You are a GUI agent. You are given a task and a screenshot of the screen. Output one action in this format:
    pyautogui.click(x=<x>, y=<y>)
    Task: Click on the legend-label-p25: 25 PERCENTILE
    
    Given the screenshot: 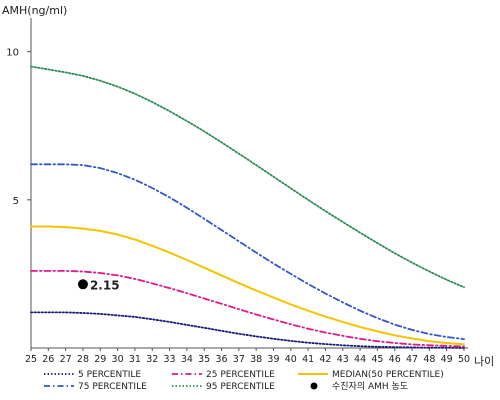 What is the action you would take?
    pyautogui.click(x=240, y=375)
    